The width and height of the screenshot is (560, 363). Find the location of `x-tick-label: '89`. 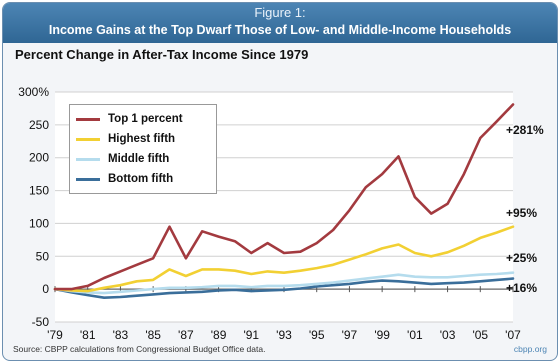

x-tick-label: '89 is located at coordinates (219, 335).